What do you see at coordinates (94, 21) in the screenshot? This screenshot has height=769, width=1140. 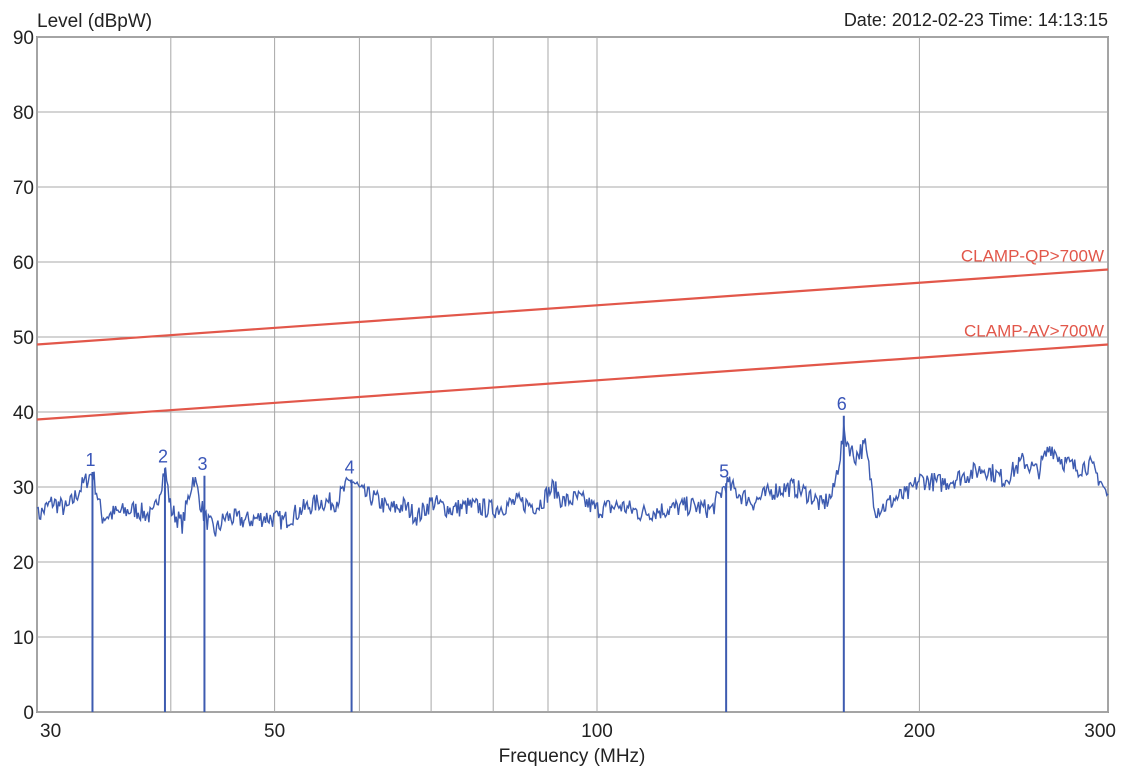 I see `y-axis-label: Level (dBpW)` at bounding box center [94, 21].